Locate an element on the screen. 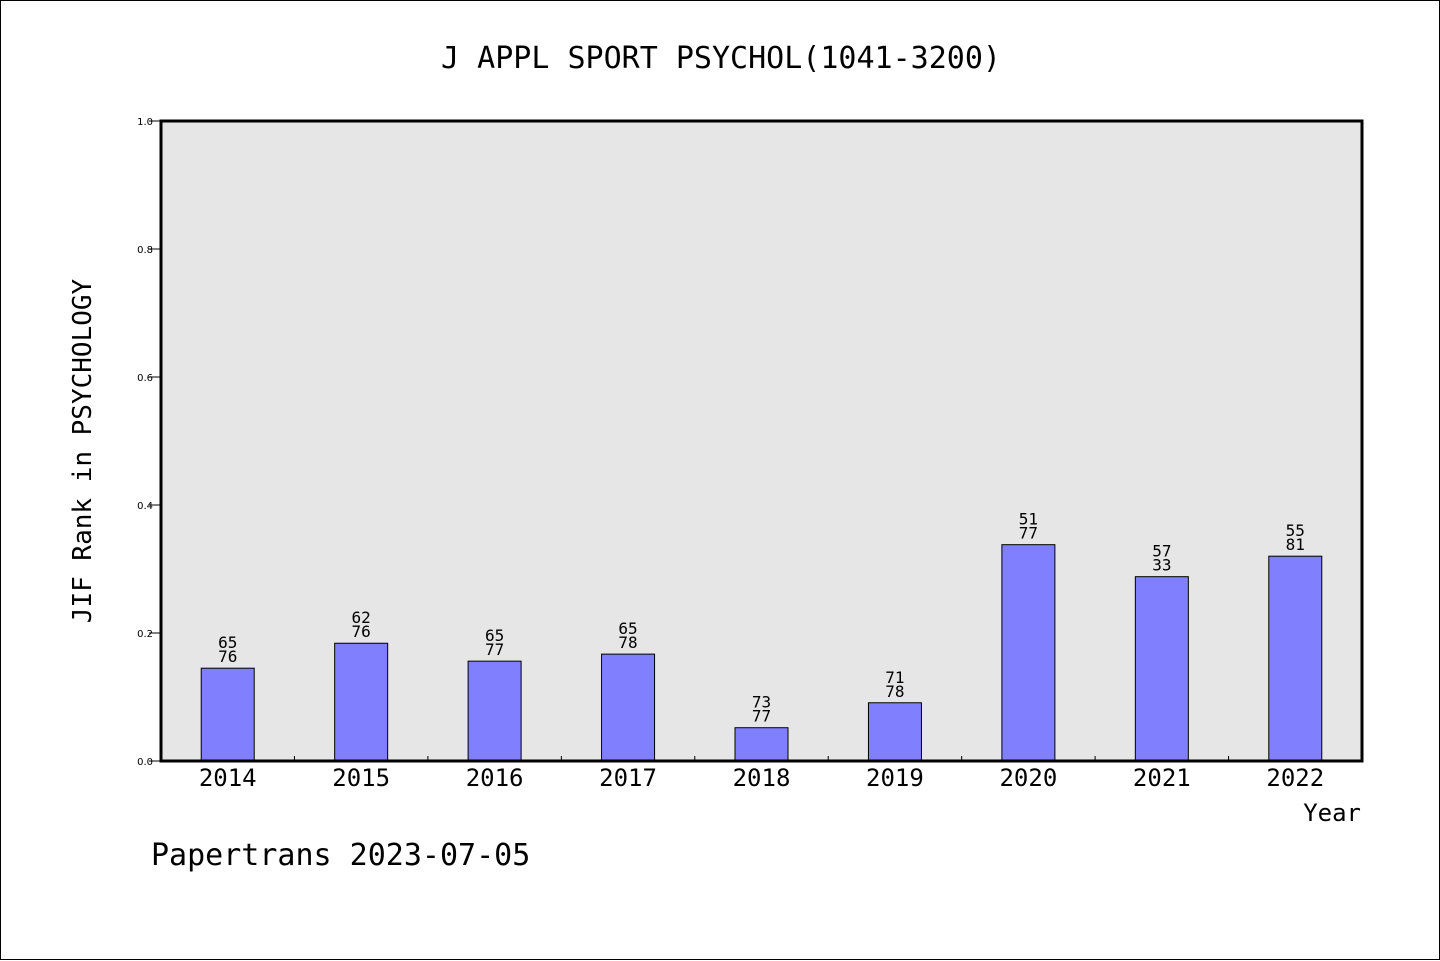 The height and width of the screenshot is (961, 1440). x-tick-label: 2016 is located at coordinates (495, 778).